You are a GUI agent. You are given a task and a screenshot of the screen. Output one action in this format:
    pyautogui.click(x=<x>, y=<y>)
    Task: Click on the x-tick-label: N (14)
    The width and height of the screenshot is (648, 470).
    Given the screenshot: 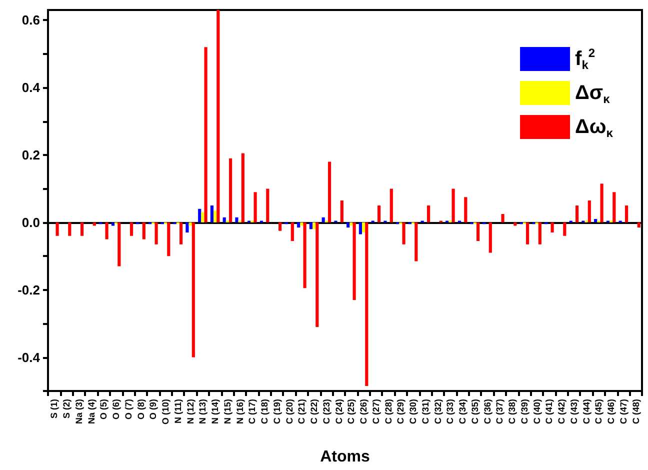 What is the action you would take?
    pyautogui.click(x=215, y=411)
    